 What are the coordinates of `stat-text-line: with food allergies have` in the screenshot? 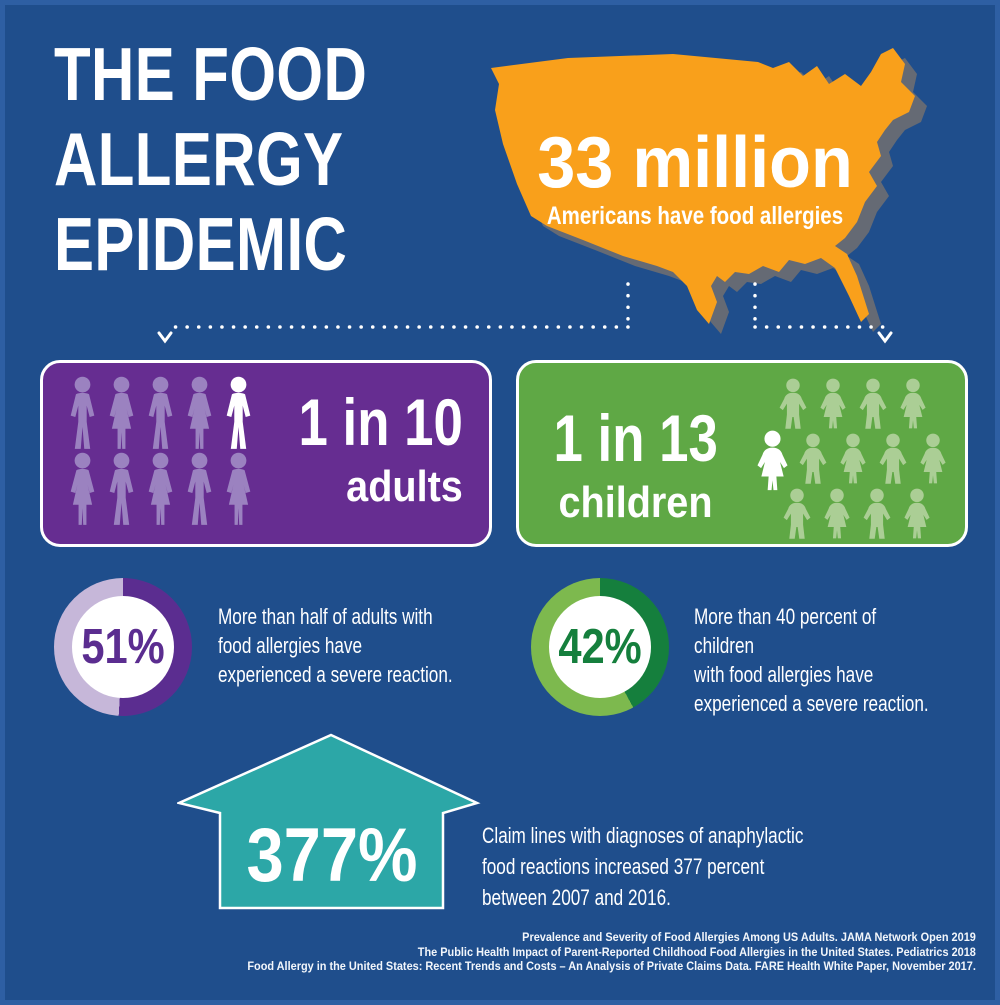 It's located at (784, 674).